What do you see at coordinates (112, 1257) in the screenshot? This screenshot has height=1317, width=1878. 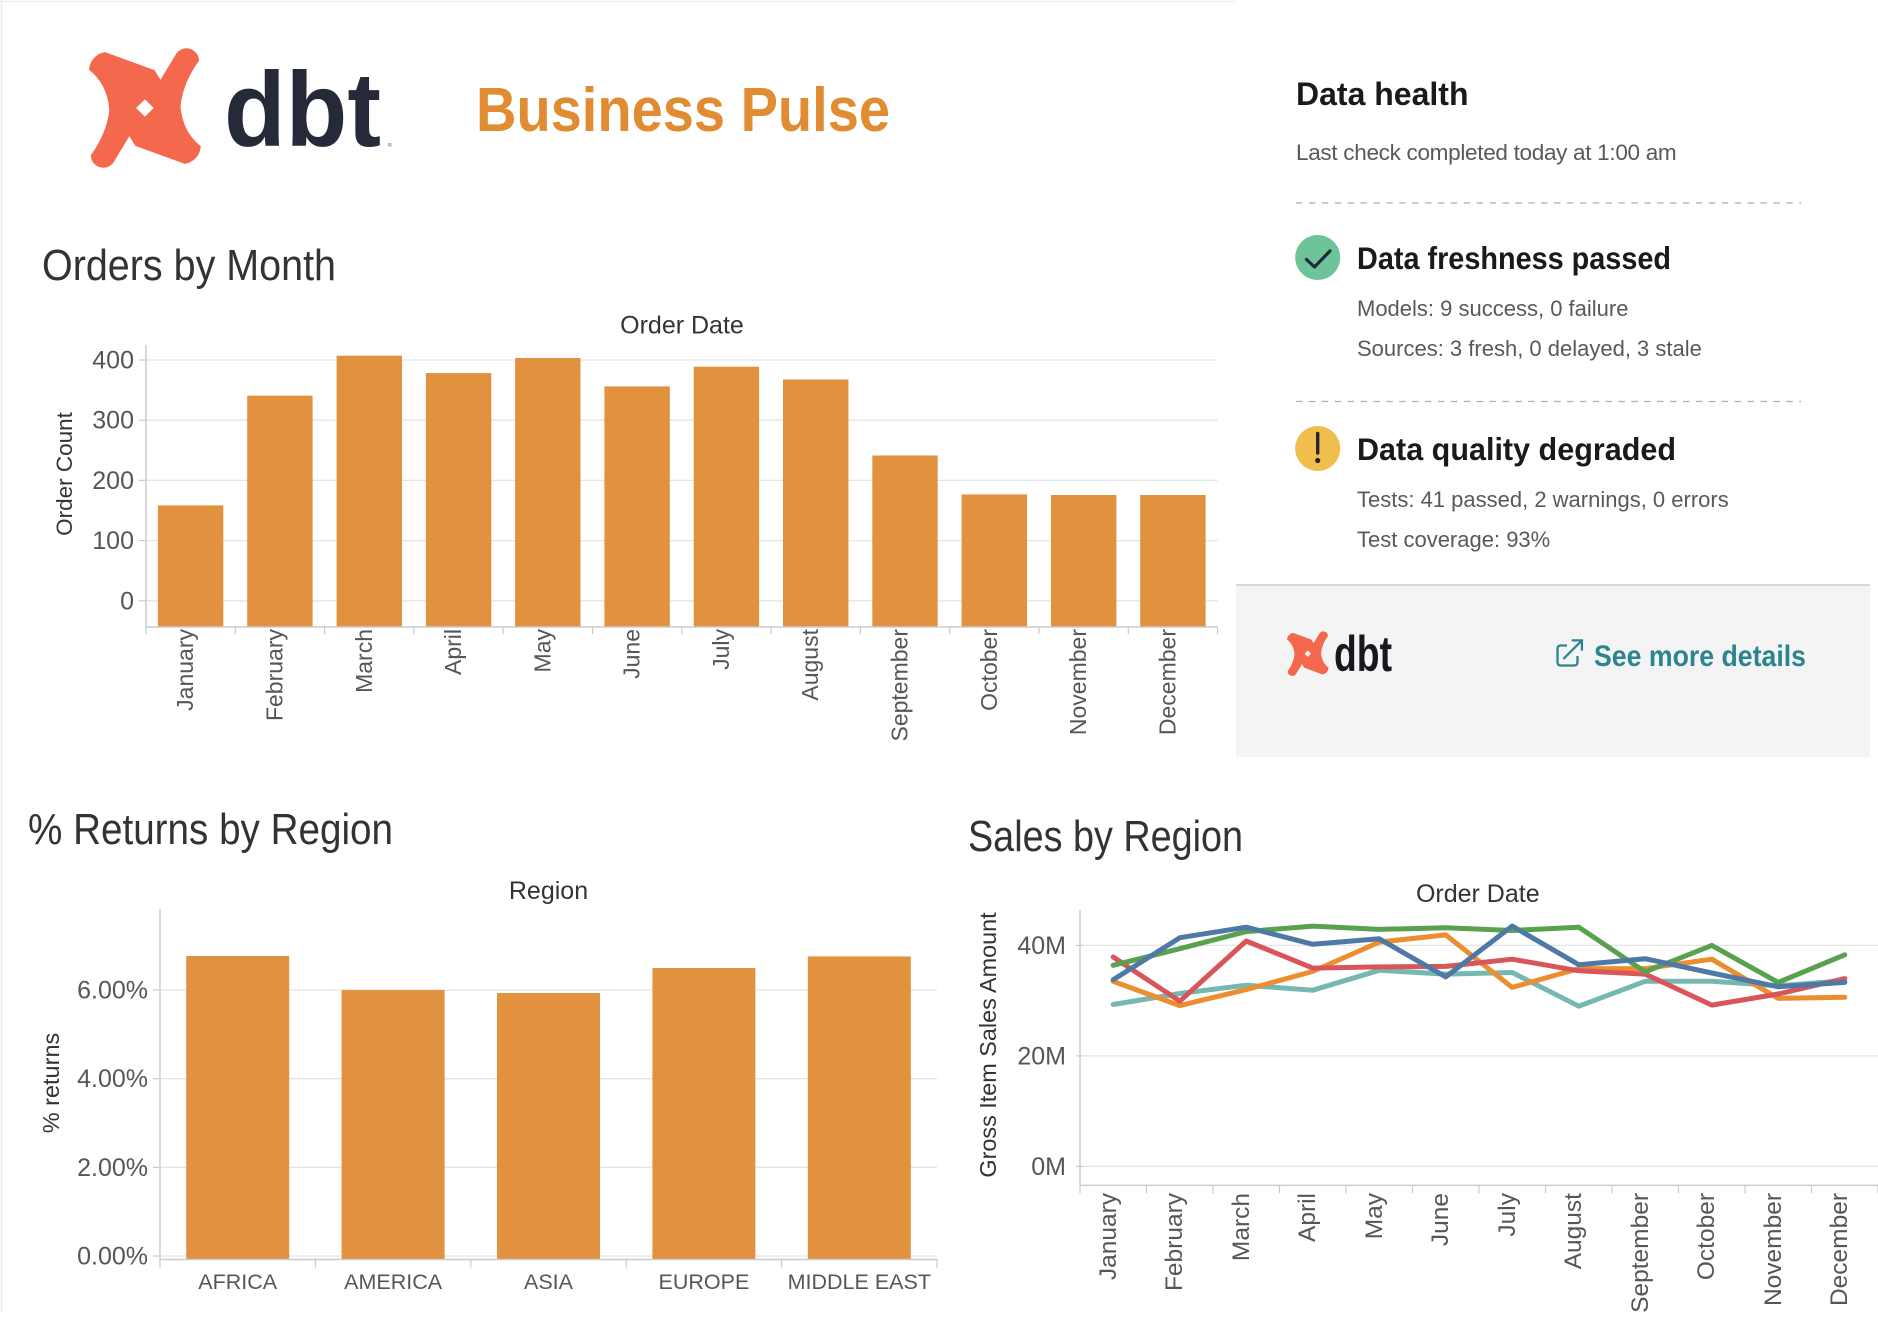 I see `svg-text: 0.00%` at bounding box center [112, 1257].